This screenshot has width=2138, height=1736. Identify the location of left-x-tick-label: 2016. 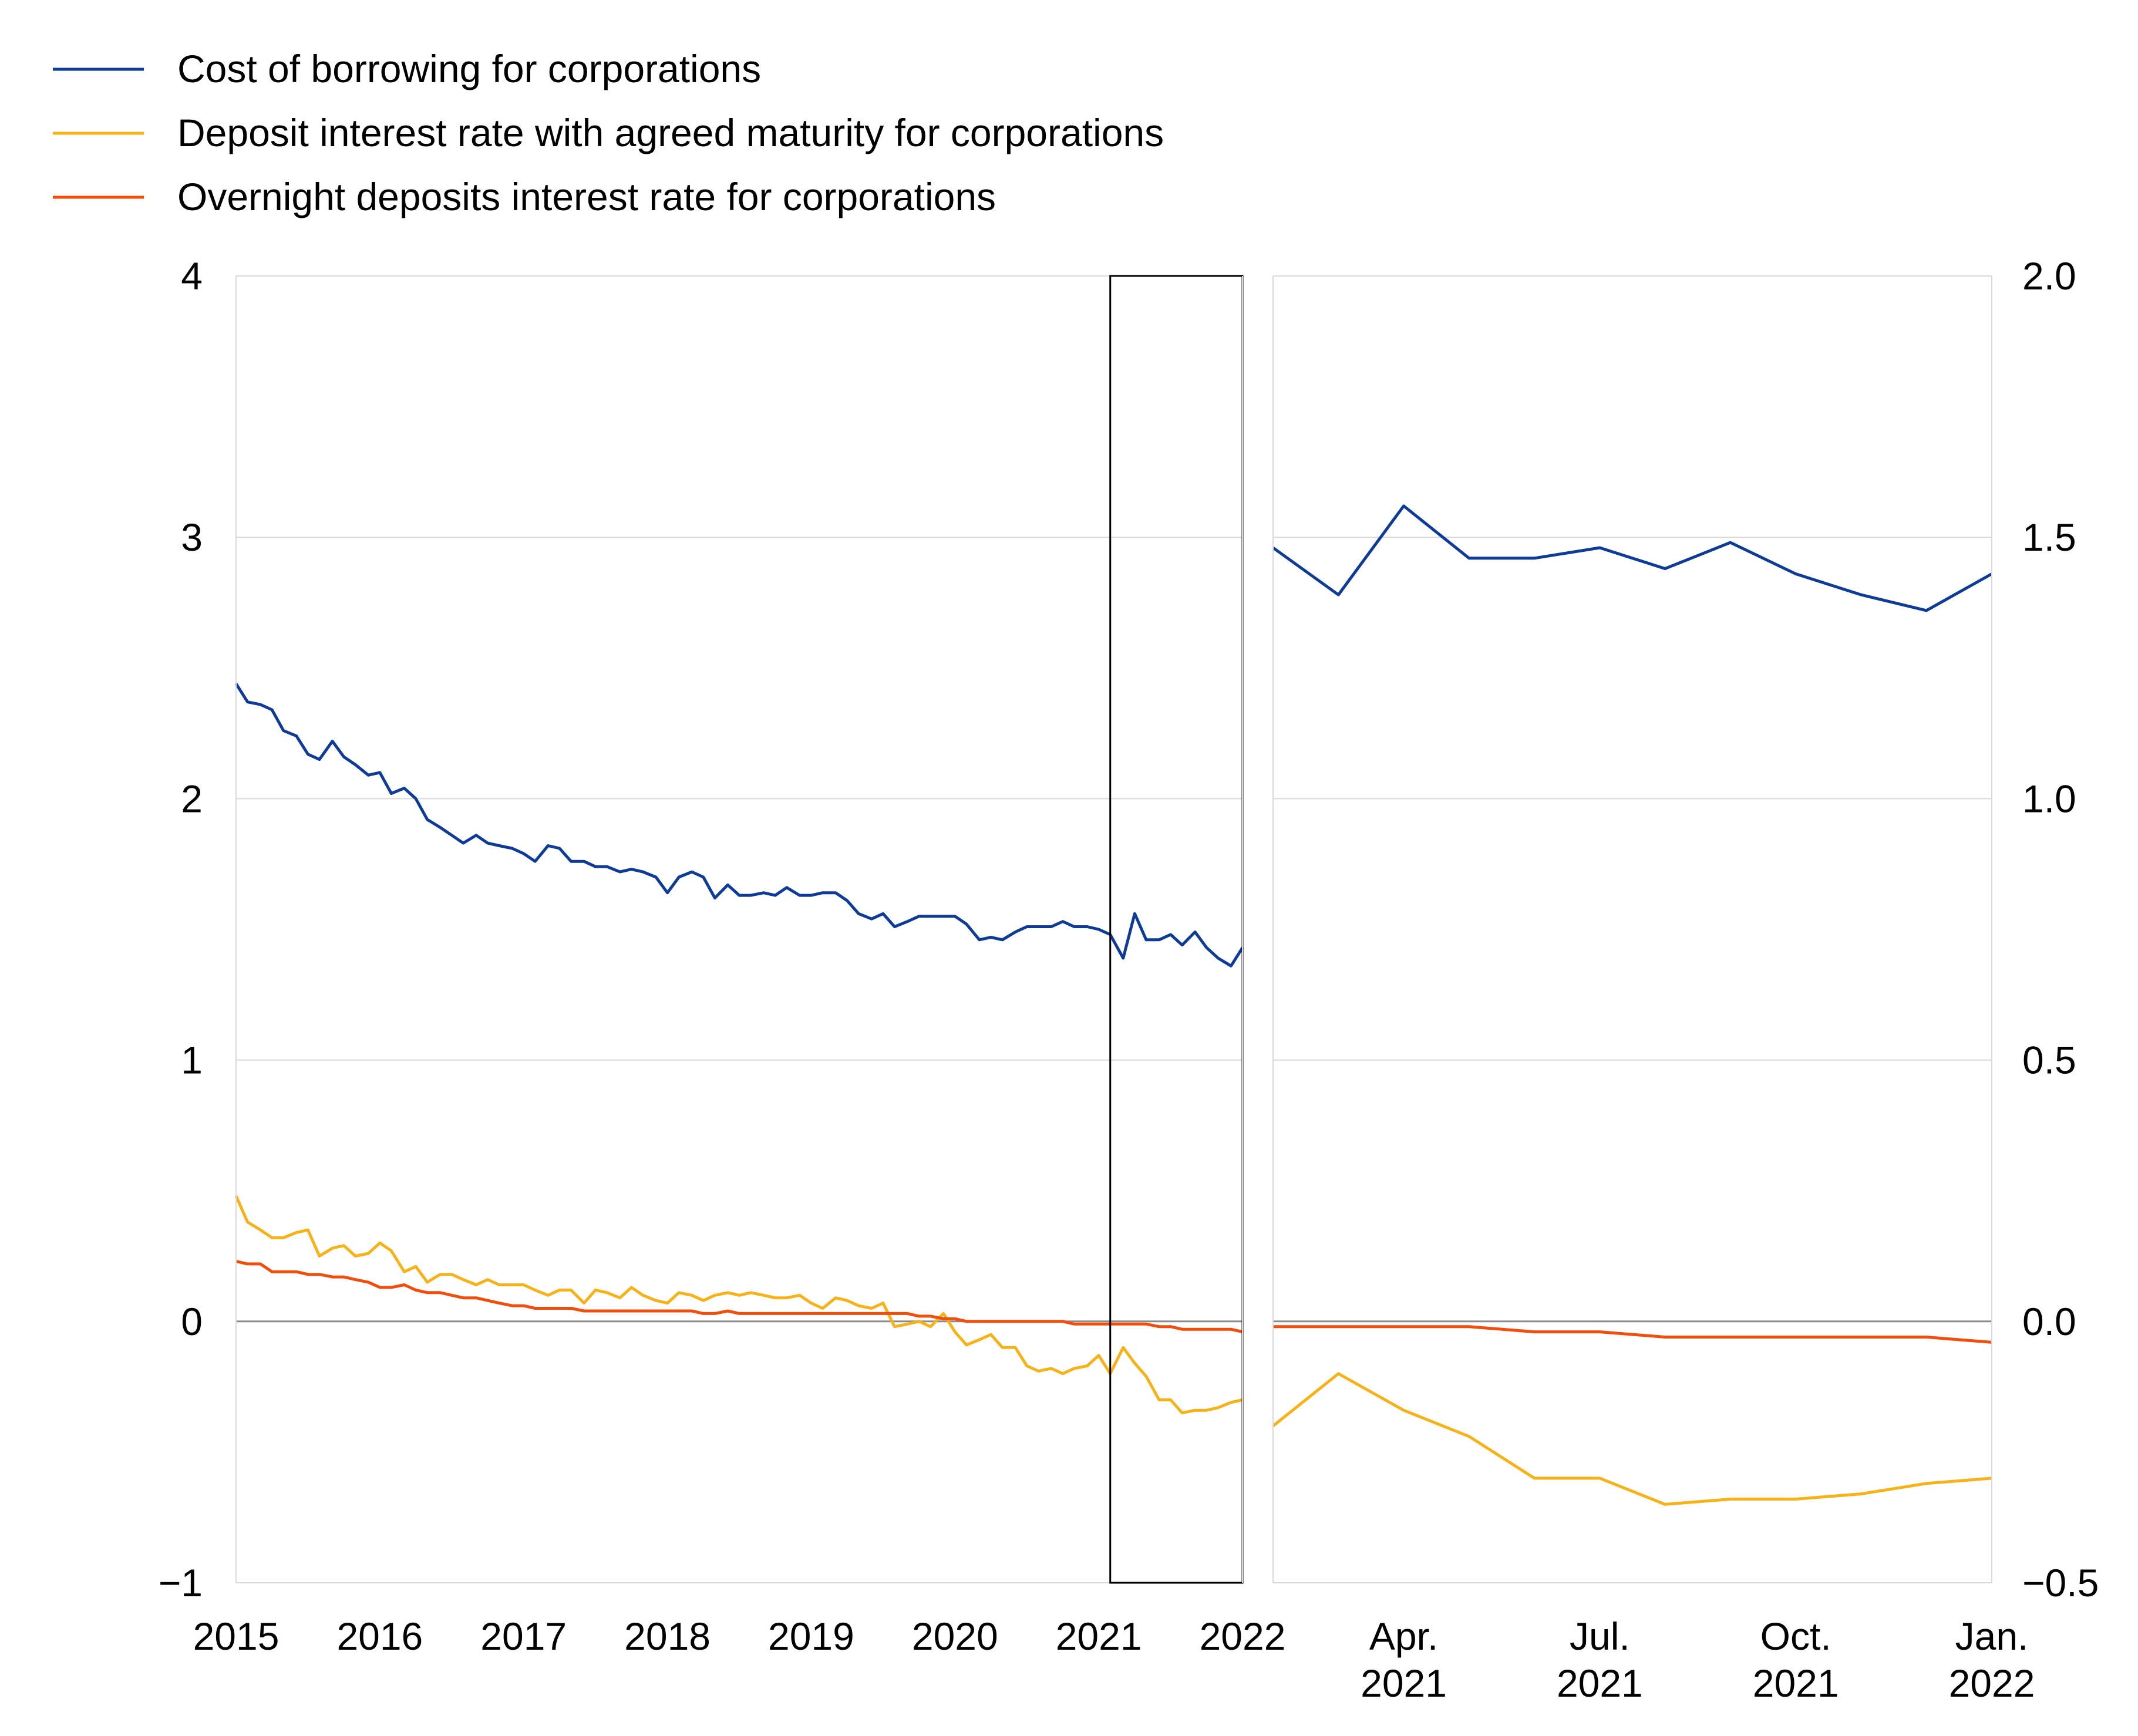
(379, 1636).